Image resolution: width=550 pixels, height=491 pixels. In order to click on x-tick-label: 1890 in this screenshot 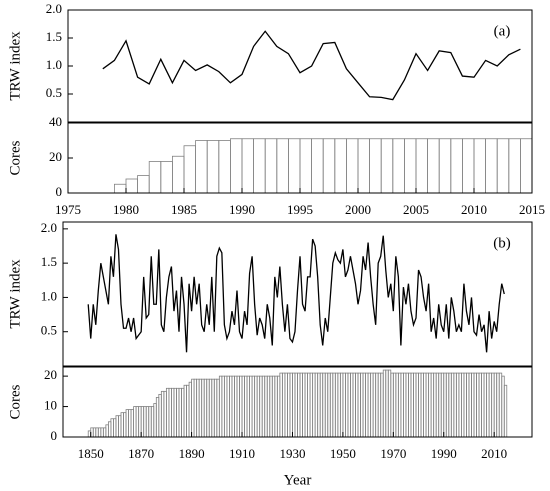, I will do `click(192, 453)`.